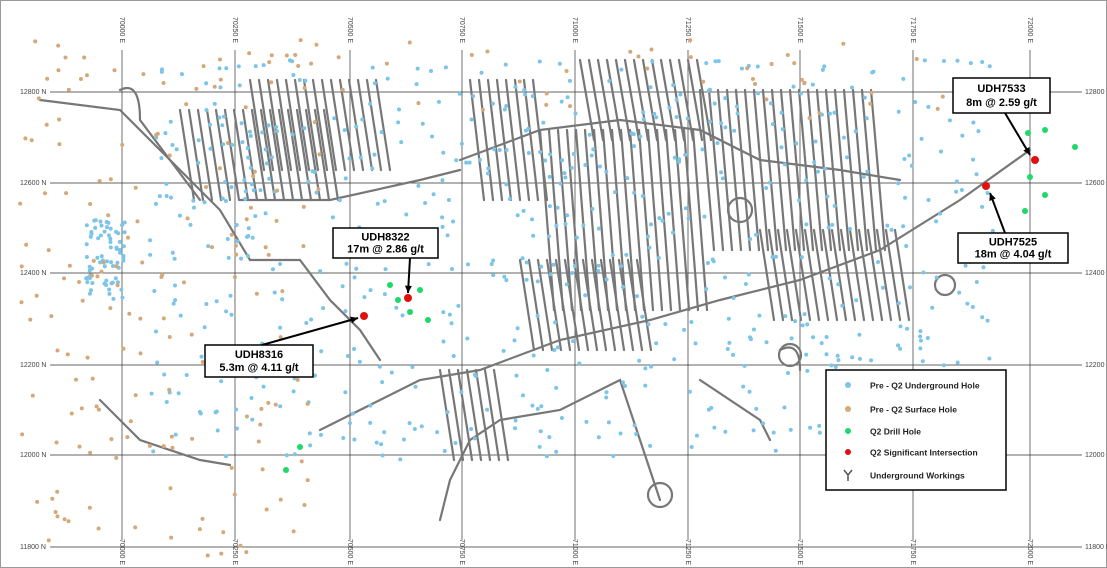 The image size is (1107, 568). Describe the element at coordinates (461, 552) in the screenshot. I see `easting-label: 70750 E` at that location.